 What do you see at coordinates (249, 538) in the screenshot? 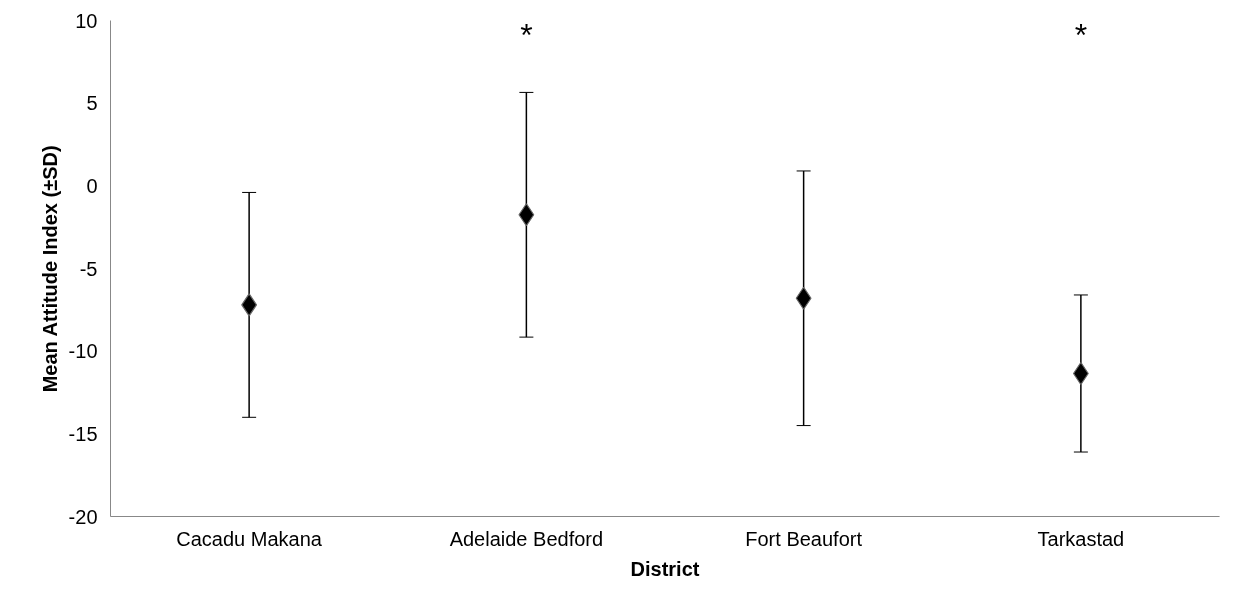
I see `x-tick-label: Cacadu Makana` at bounding box center [249, 538].